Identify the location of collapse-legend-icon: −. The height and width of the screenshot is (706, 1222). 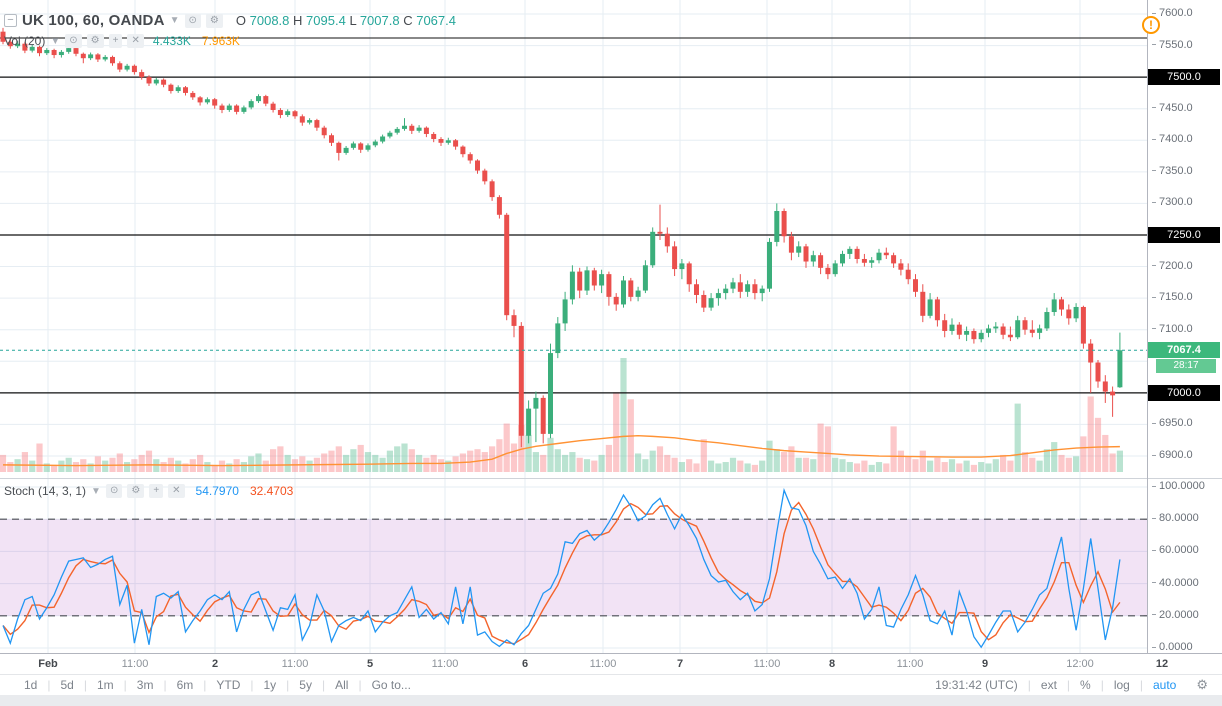
(10, 20).